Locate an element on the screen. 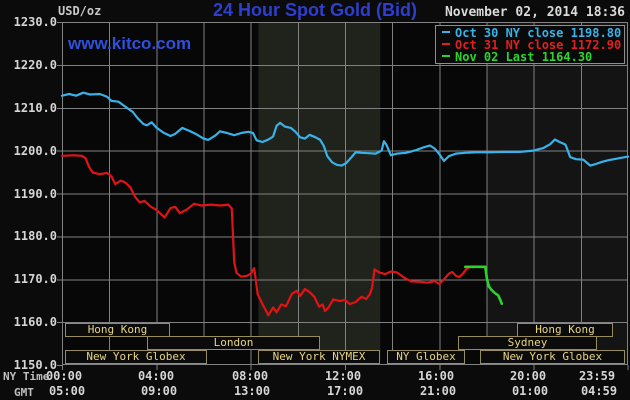 The width and height of the screenshot is (630, 400). x-axis-label-top: 16:00 is located at coordinates (436, 376).